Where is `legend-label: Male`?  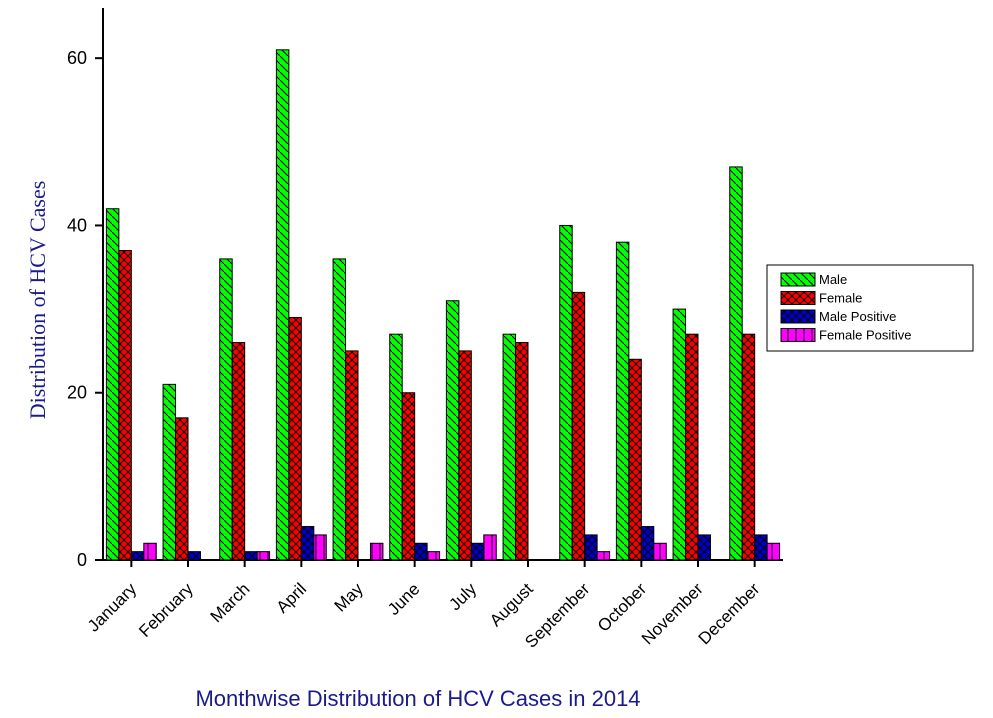
legend-label: Male is located at coordinates (833, 279).